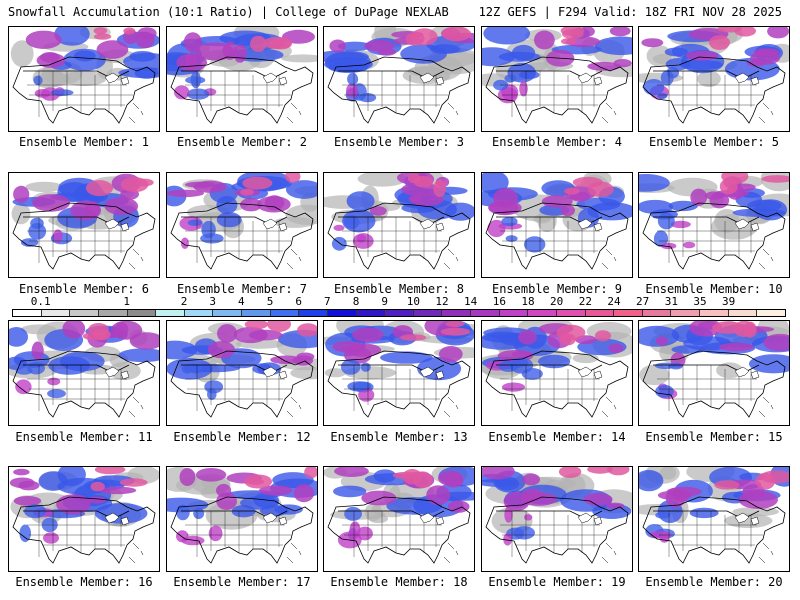 Image resolution: width=800 pixels, height=600 pixels. I want to click on colorbar-tick-label: 31, so click(671, 301).